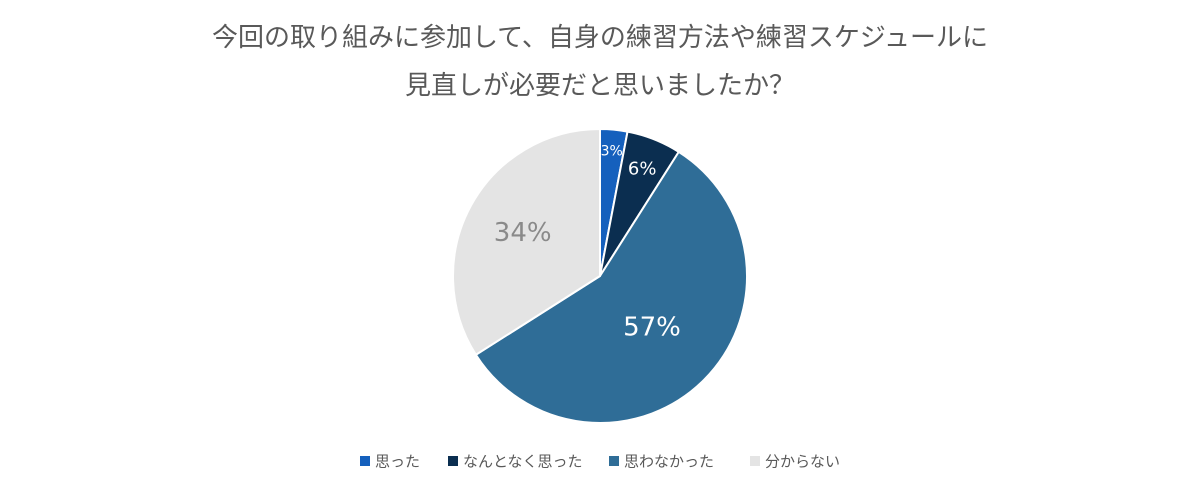 This screenshot has height=481, width=1200. I want to click on data-label: 57%, so click(652, 327).